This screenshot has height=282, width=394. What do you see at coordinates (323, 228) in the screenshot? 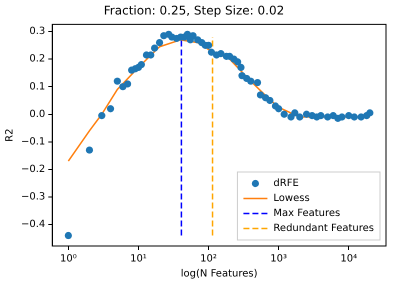
I see `legend-label: Redundant Features` at bounding box center [323, 228].